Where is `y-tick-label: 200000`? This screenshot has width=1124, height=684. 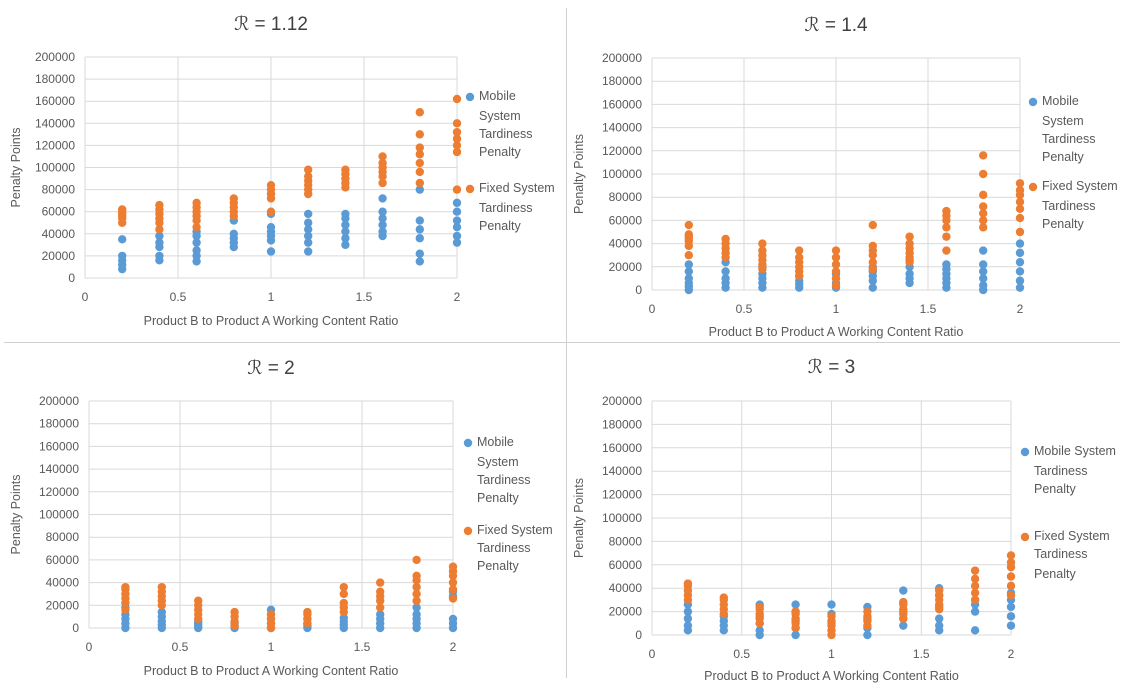 y-tick-label: 200000 is located at coordinates (55, 57).